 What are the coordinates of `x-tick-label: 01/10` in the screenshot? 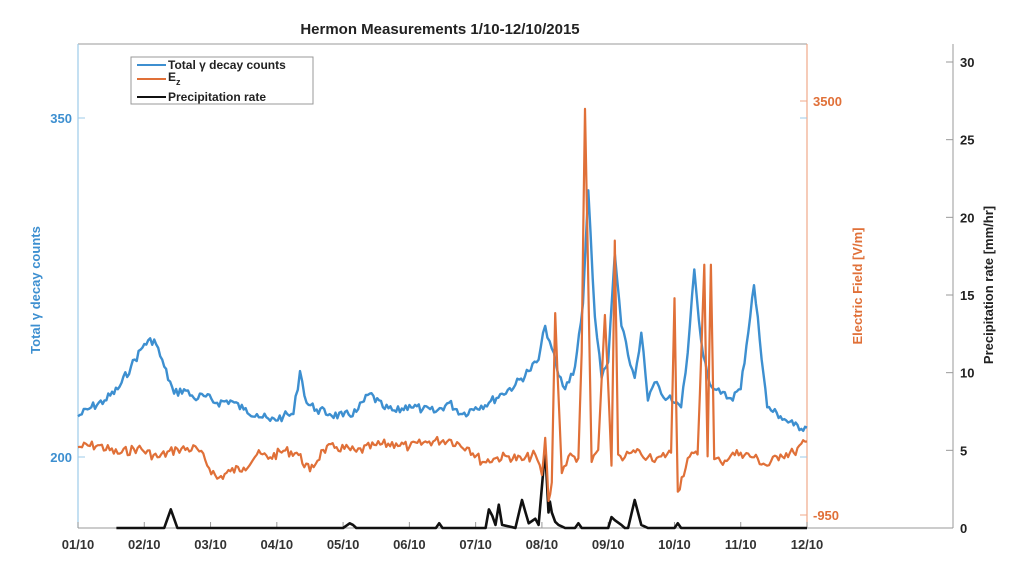 It's located at (78, 544).